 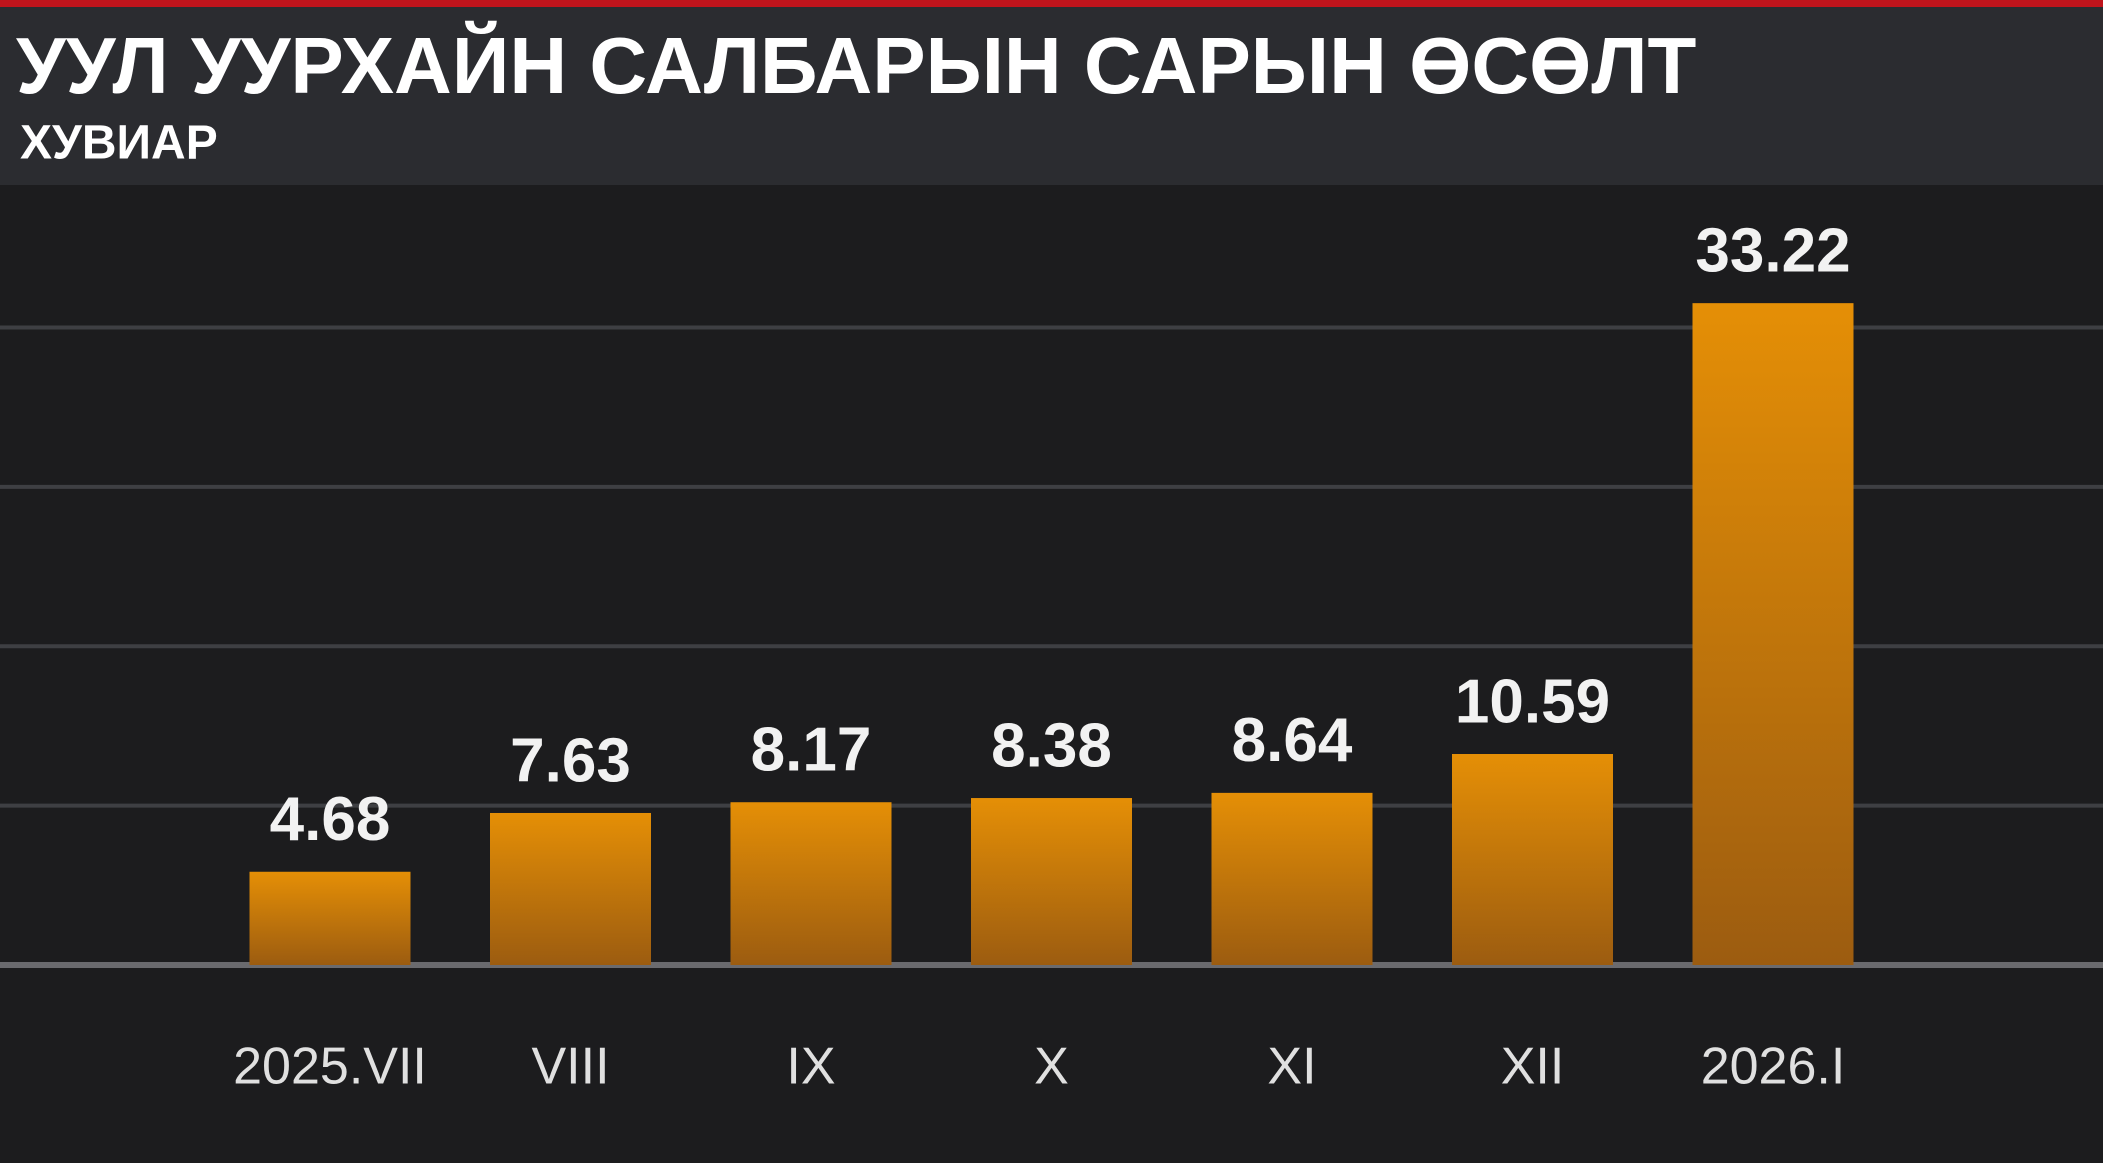 I want to click on x-tick-label: VIII, so click(x=570, y=1067).